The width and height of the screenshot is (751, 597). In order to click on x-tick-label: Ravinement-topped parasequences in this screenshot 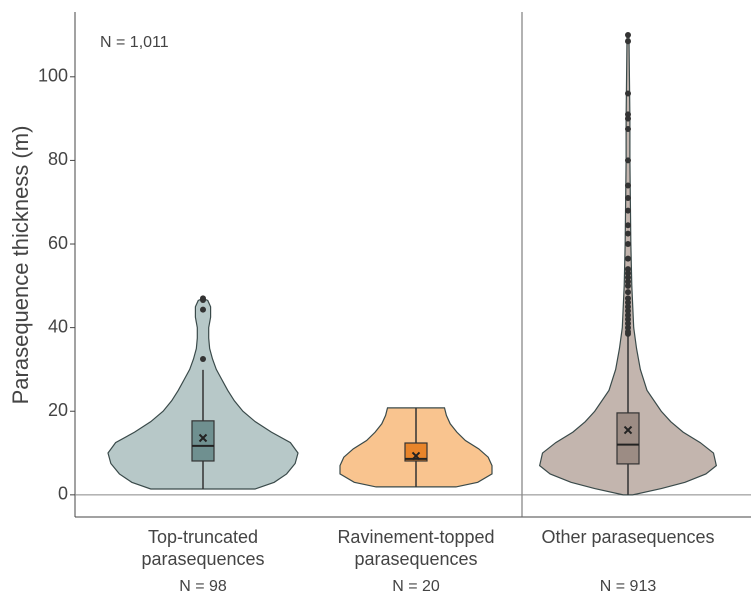, I will do `click(416, 548)`.